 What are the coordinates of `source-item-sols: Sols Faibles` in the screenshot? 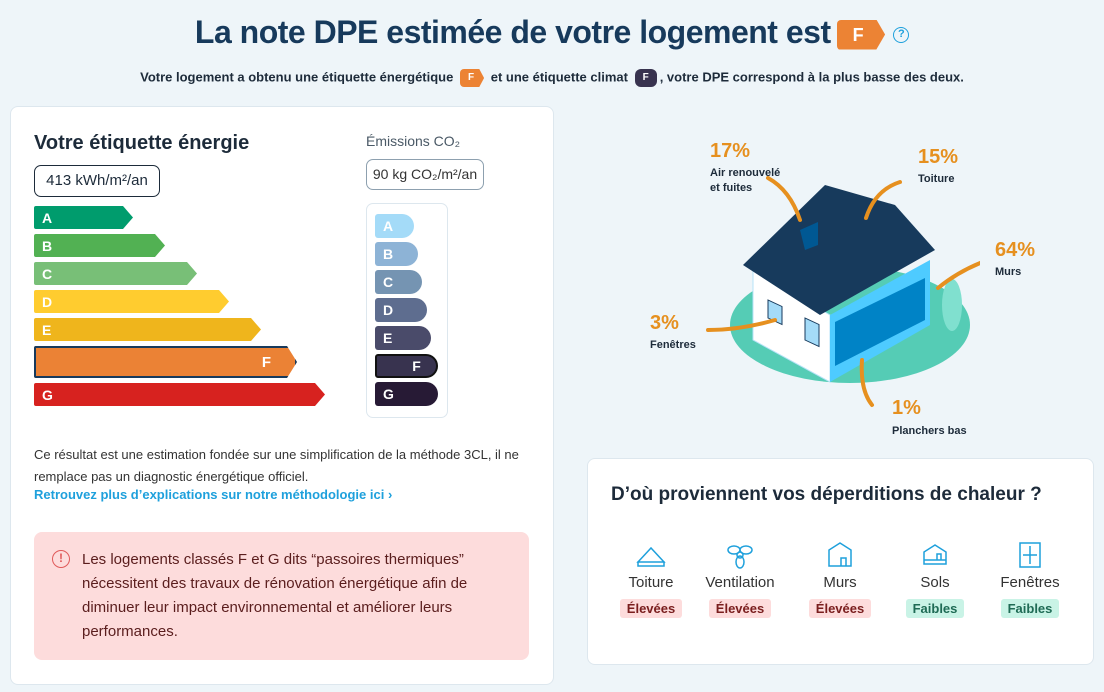 It's located at (935, 579).